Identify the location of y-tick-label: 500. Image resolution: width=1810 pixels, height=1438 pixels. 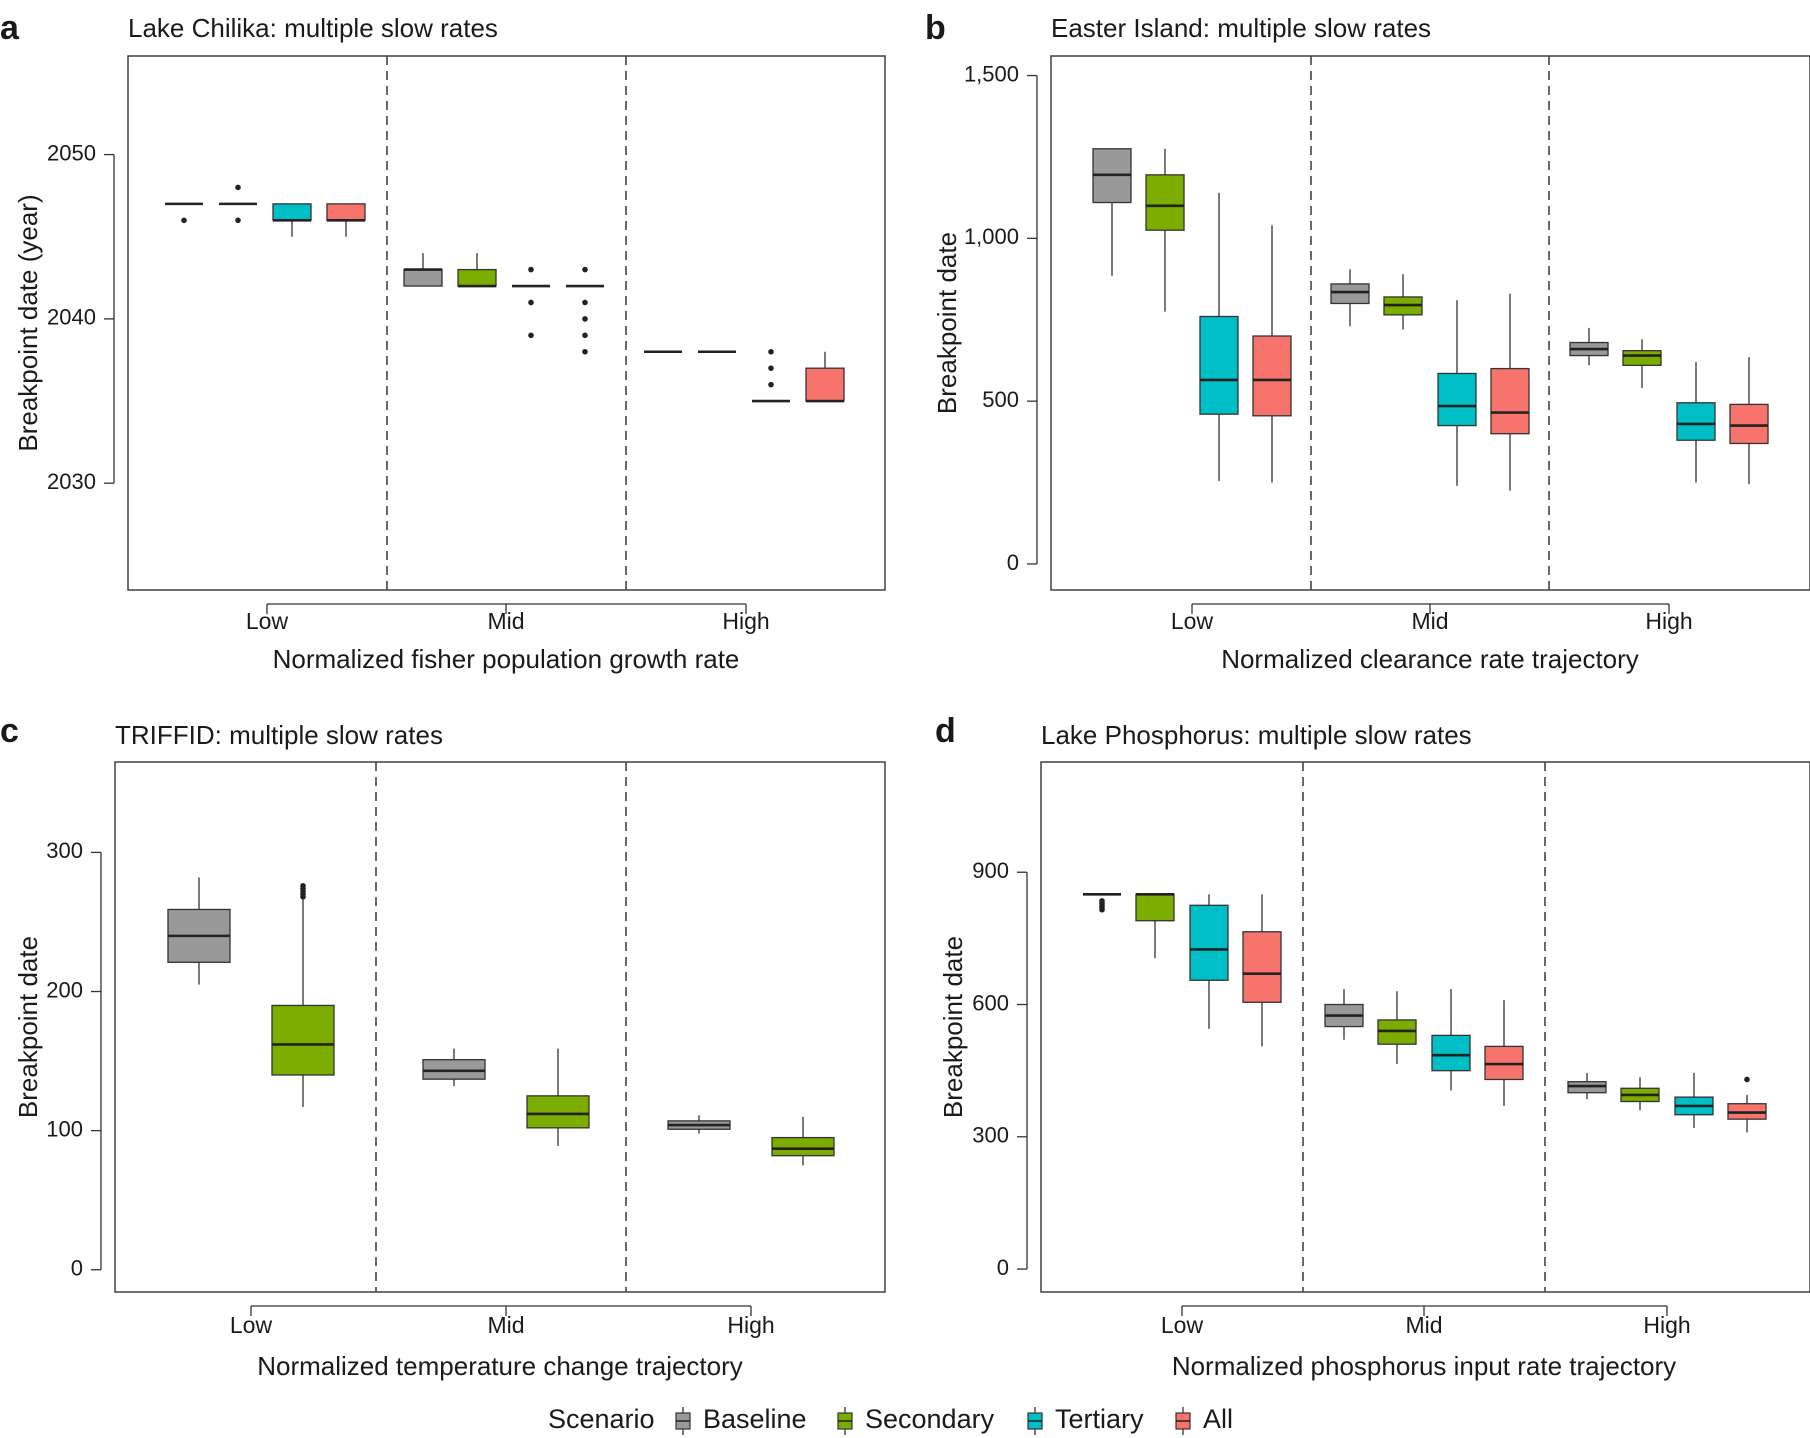
(1000, 399).